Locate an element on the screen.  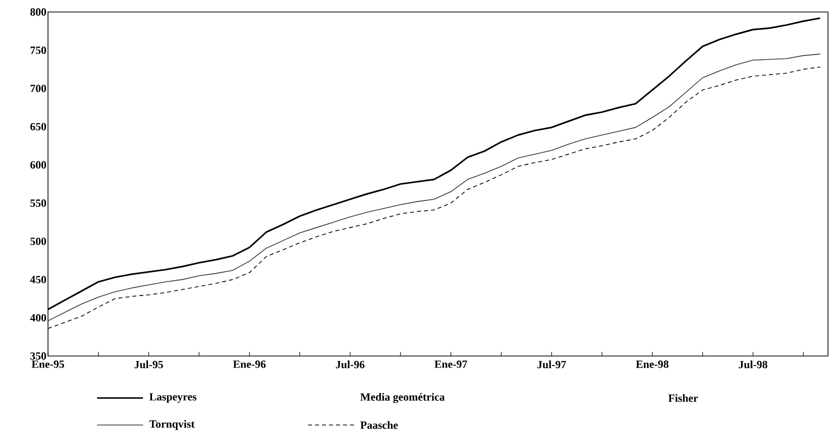
legend-label: Tornqvist is located at coordinates (172, 425).